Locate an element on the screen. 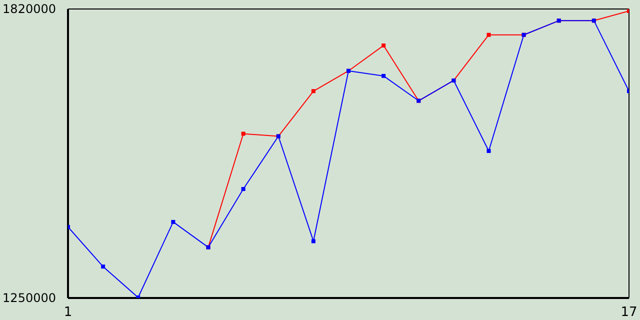 This screenshot has width=640, height=320. x-tick-label: 1 is located at coordinates (68, 312).